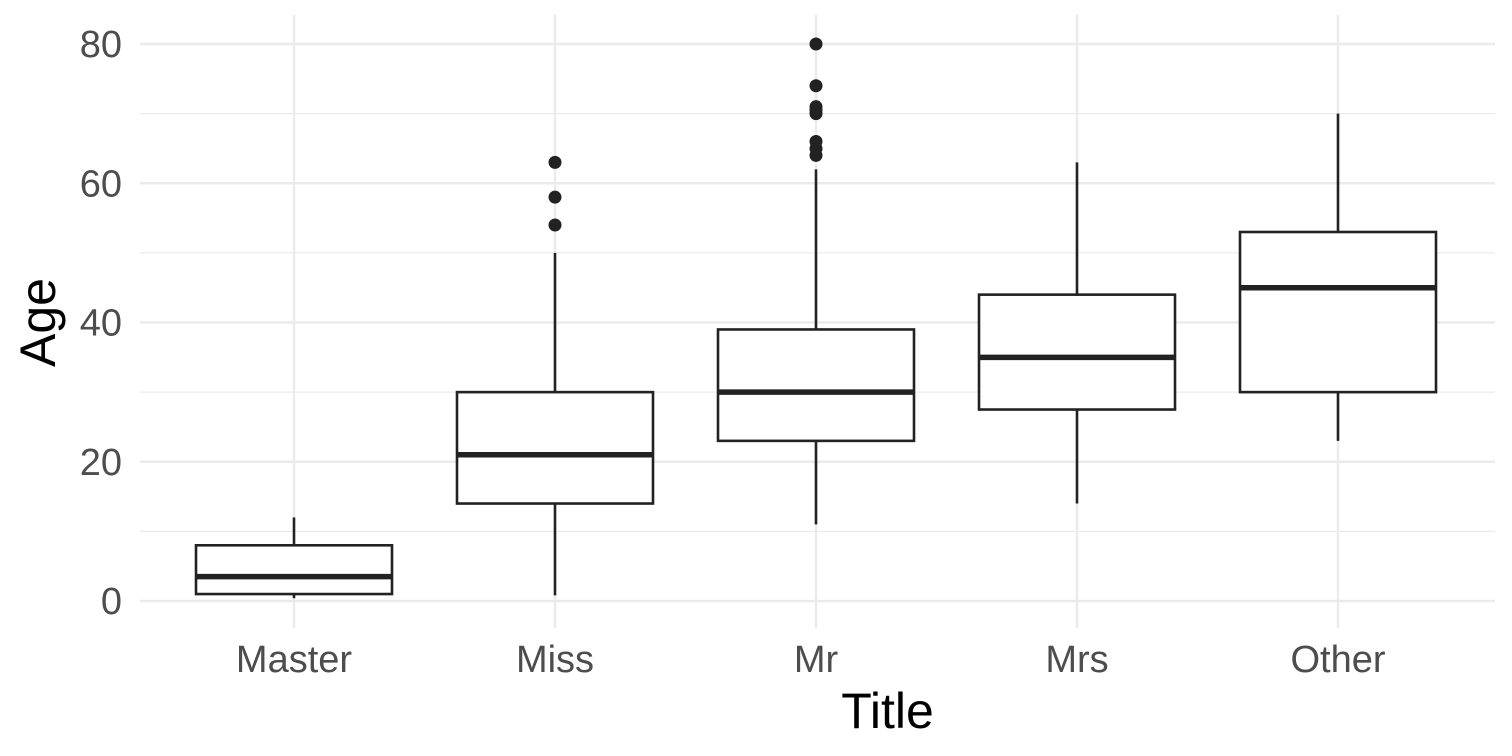 Image resolution: width=1512 pixels, height=756 pixels. Describe the element at coordinates (101, 45) in the screenshot. I see `y-tick-label: 80` at that location.